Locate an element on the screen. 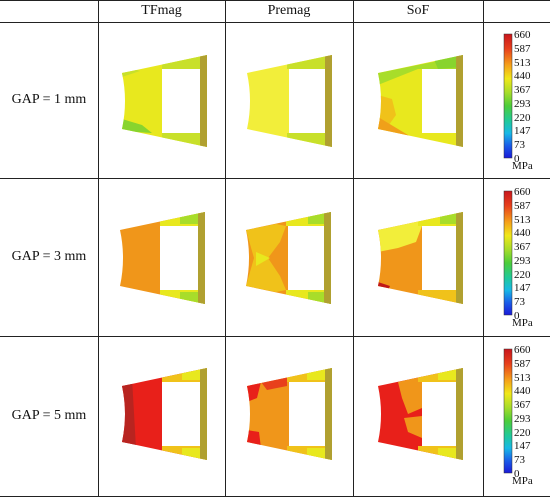 Image resolution: width=550 pixels, height=498 pixels. plot-tfmag-gap1 is located at coordinates (164, 101).